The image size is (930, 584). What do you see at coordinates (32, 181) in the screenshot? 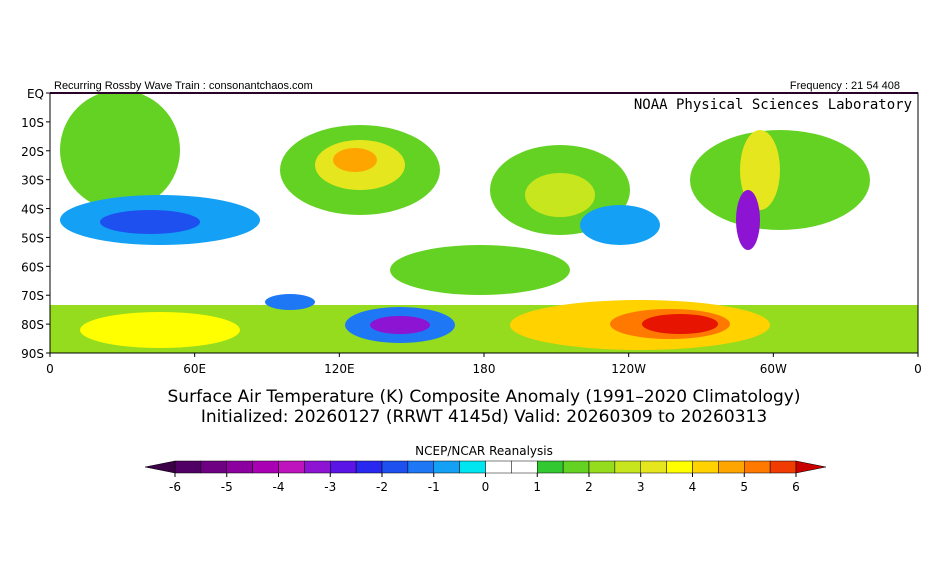
I see `lat-label: 30S` at bounding box center [32, 181].